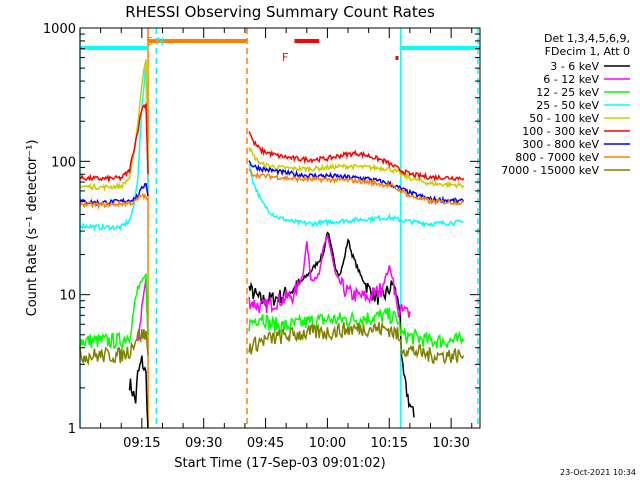 This screenshot has width=640, height=480. What do you see at coordinates (160, 41) in the screenshot?
I see `flag-label: N` at bounding box center [160, 41].